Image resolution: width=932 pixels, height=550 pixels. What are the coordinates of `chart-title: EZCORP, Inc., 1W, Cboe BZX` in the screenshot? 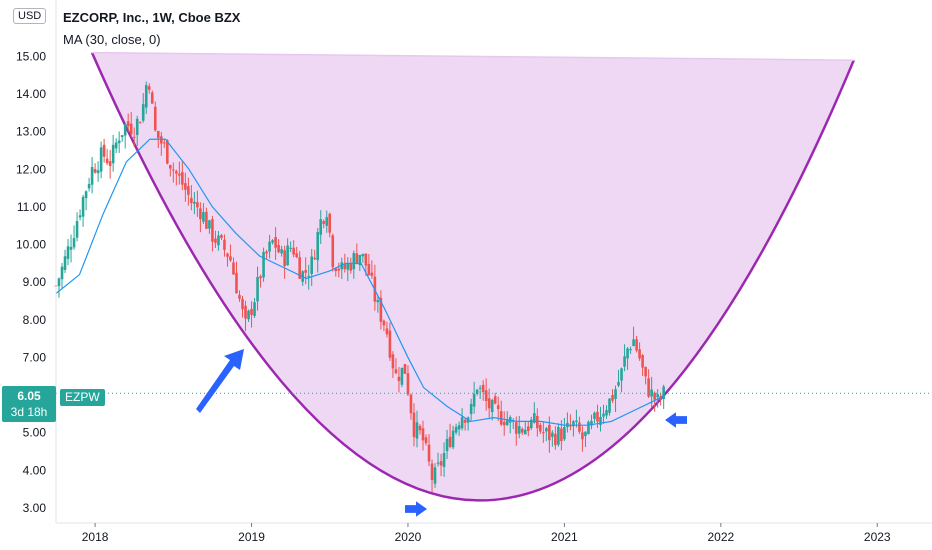 It's located at (152, 17).